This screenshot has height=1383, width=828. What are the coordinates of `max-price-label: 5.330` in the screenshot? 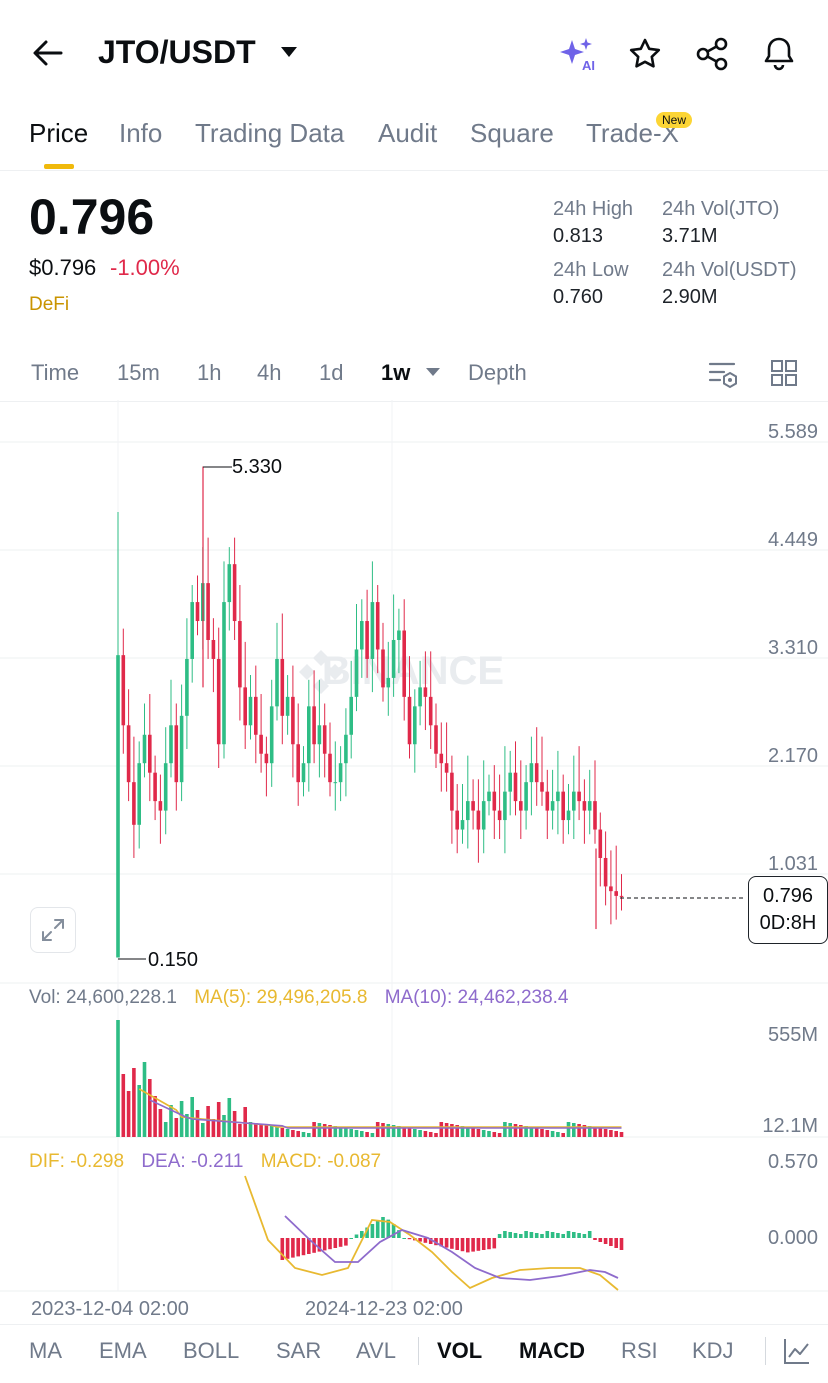 It's located at (257, 467).